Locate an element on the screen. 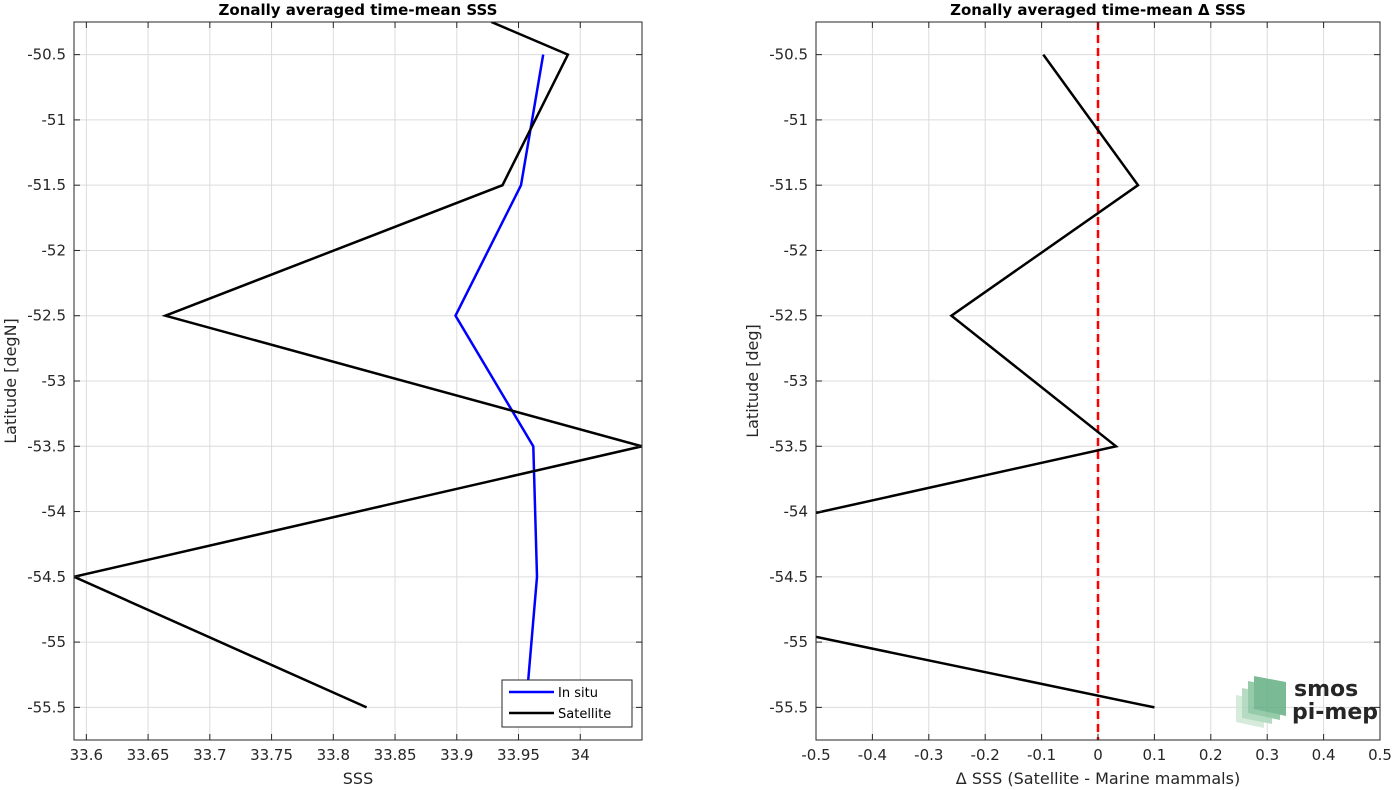 The width and height of the screenshot is (1393, 790). x-tick-label: 33.6 is located at coordinates (86, 755).